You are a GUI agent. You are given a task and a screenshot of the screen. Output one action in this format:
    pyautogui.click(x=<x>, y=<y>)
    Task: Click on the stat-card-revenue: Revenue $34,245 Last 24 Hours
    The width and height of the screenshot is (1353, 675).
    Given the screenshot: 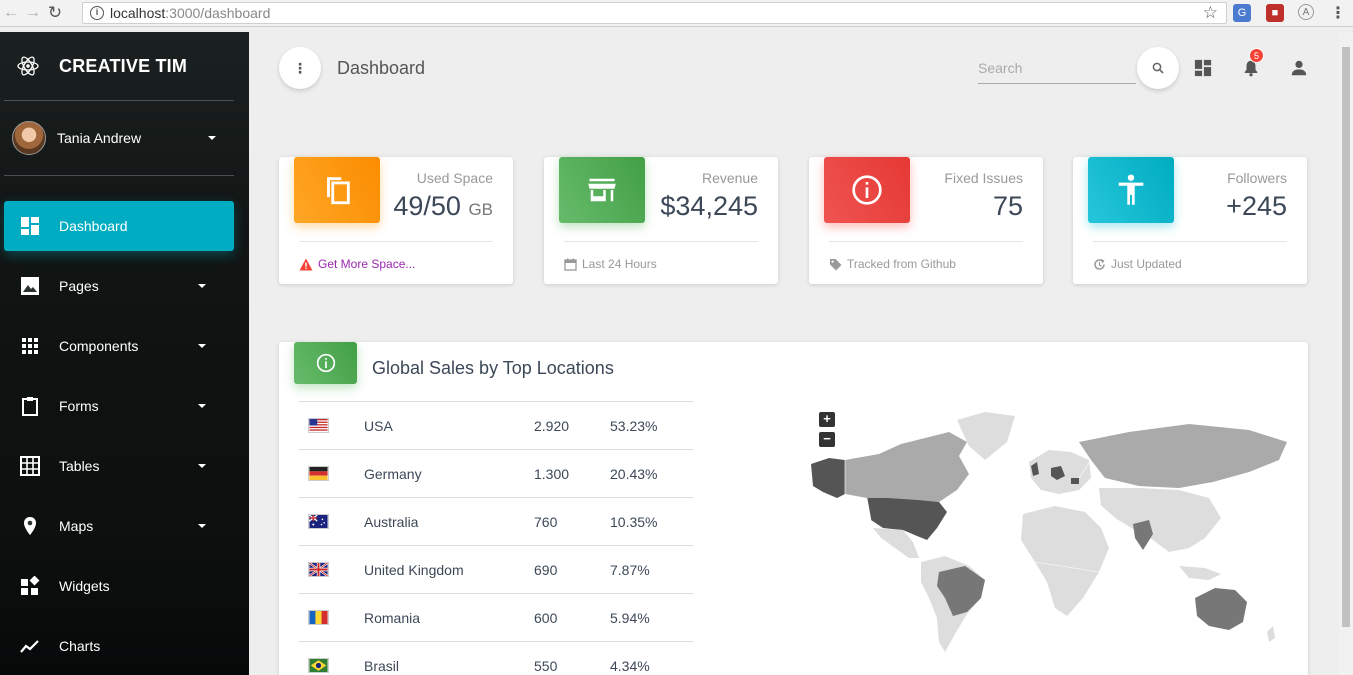 What is the action you would take?
    pyautogui.click(x=661, y=220)
    